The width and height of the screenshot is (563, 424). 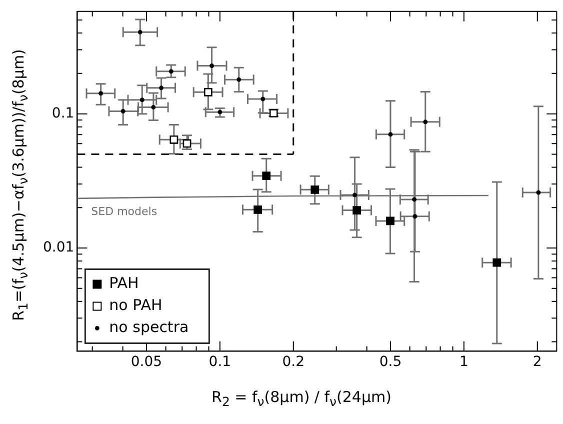 What do you see at coordinates (58, 248) in the screenshot?
I see `y-tick-label: 0.01` at bounding box center [58, 248].